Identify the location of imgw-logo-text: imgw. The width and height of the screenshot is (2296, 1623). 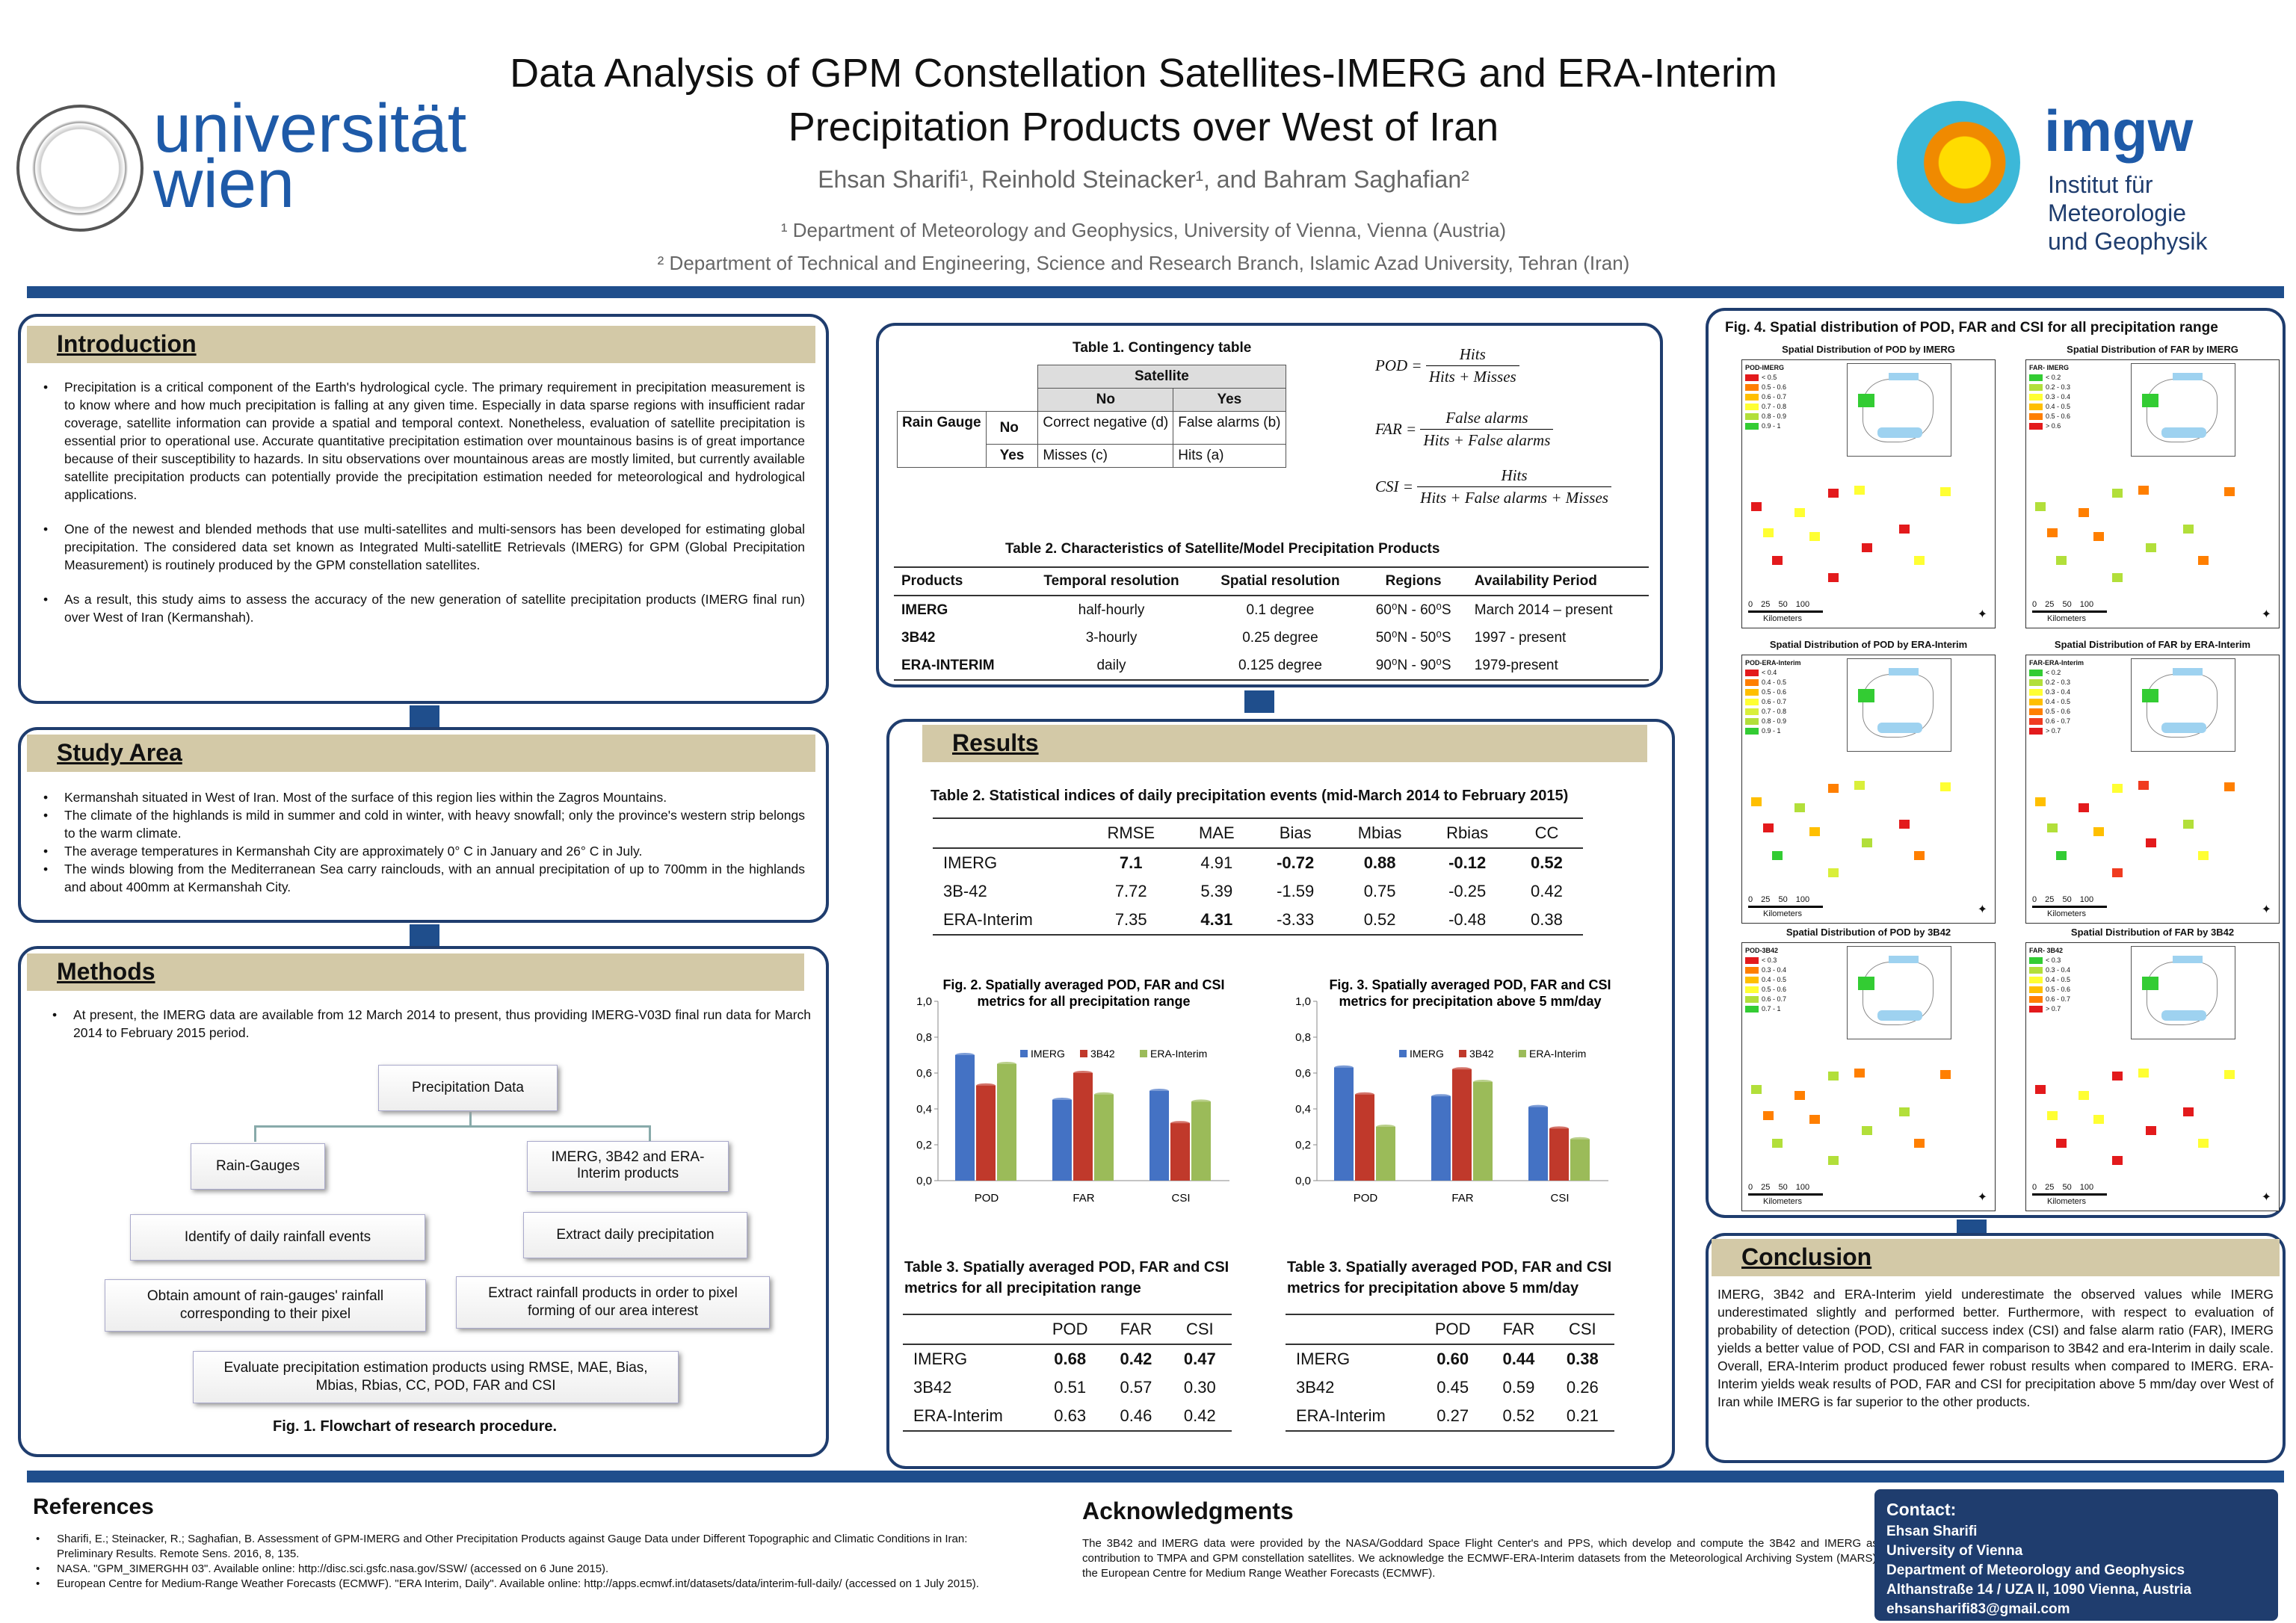
(2119, 131).